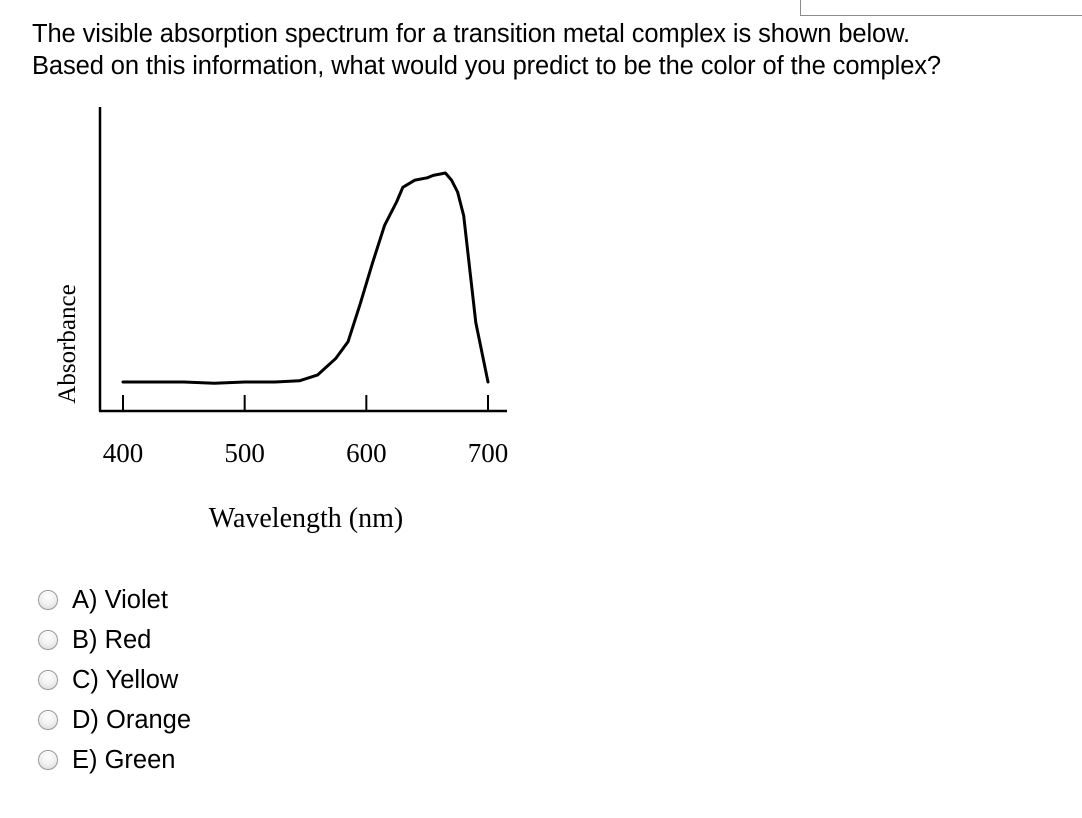 This screenshot has width=1082, height=818. I want to click on answer-option: A) Violet, so click(114, 600).